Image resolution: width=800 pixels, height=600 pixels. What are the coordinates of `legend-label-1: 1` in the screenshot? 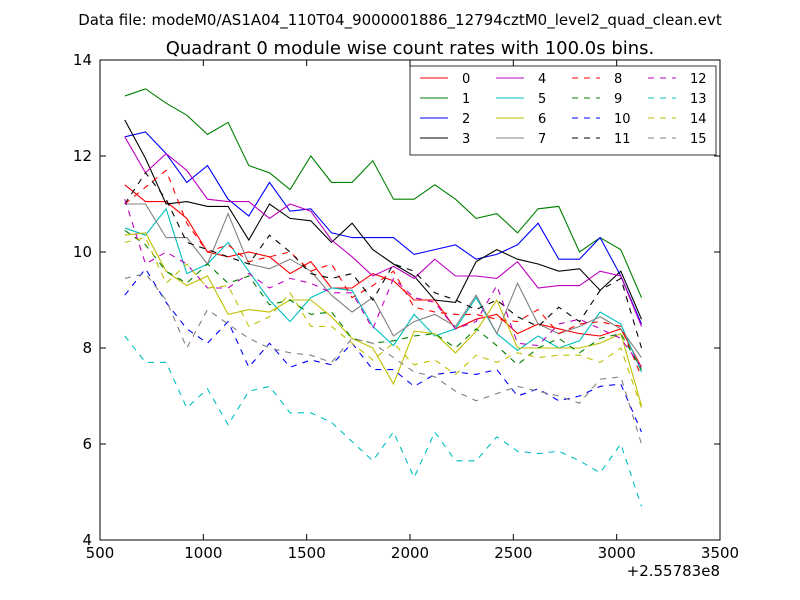 It's located at (466, 99).